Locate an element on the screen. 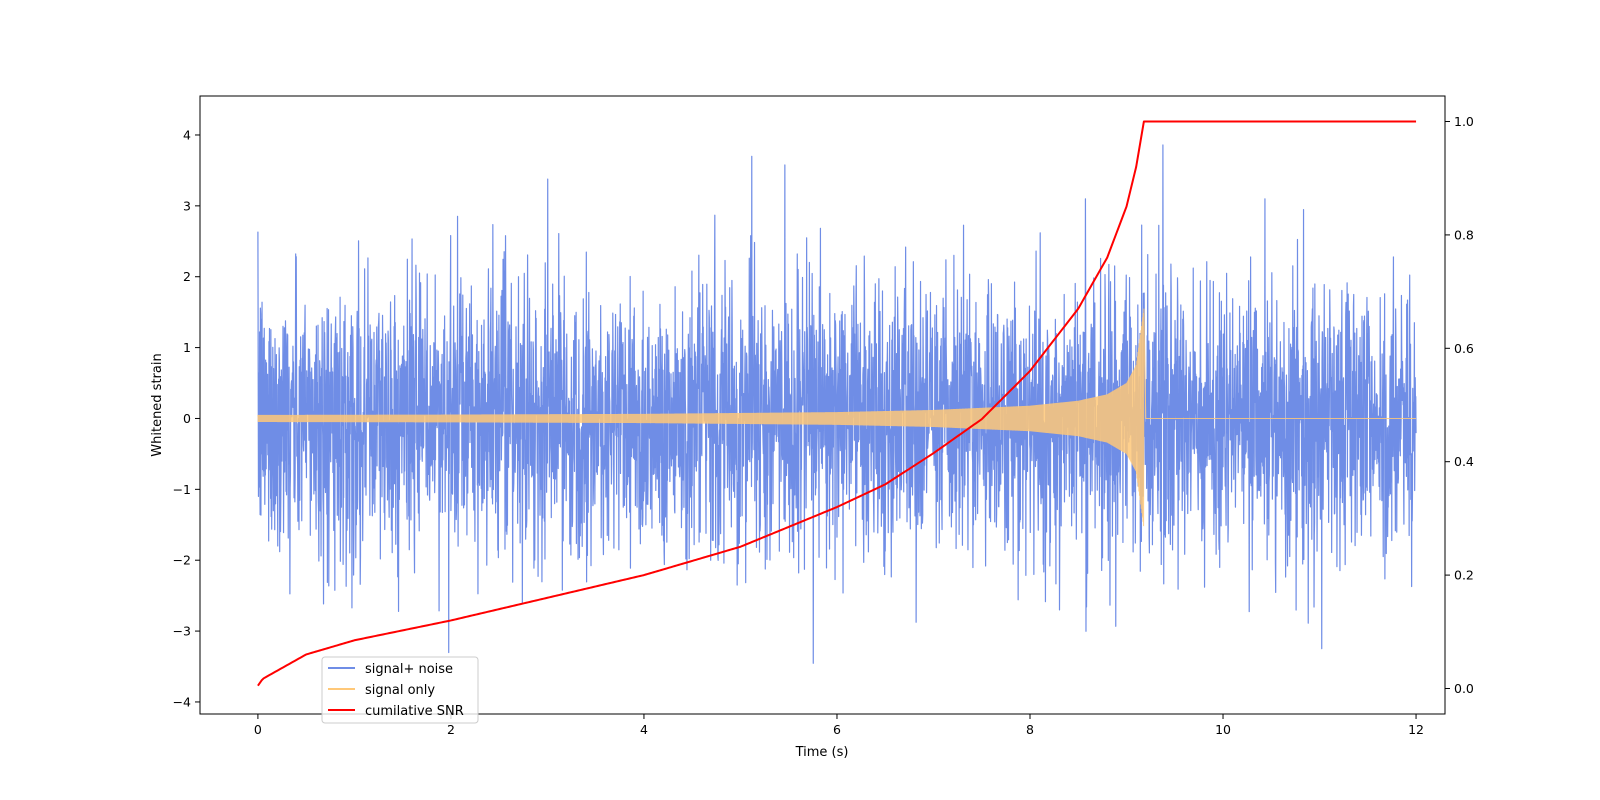  y2-tick-label: 0.8 is located at coordinates (1464, 234).